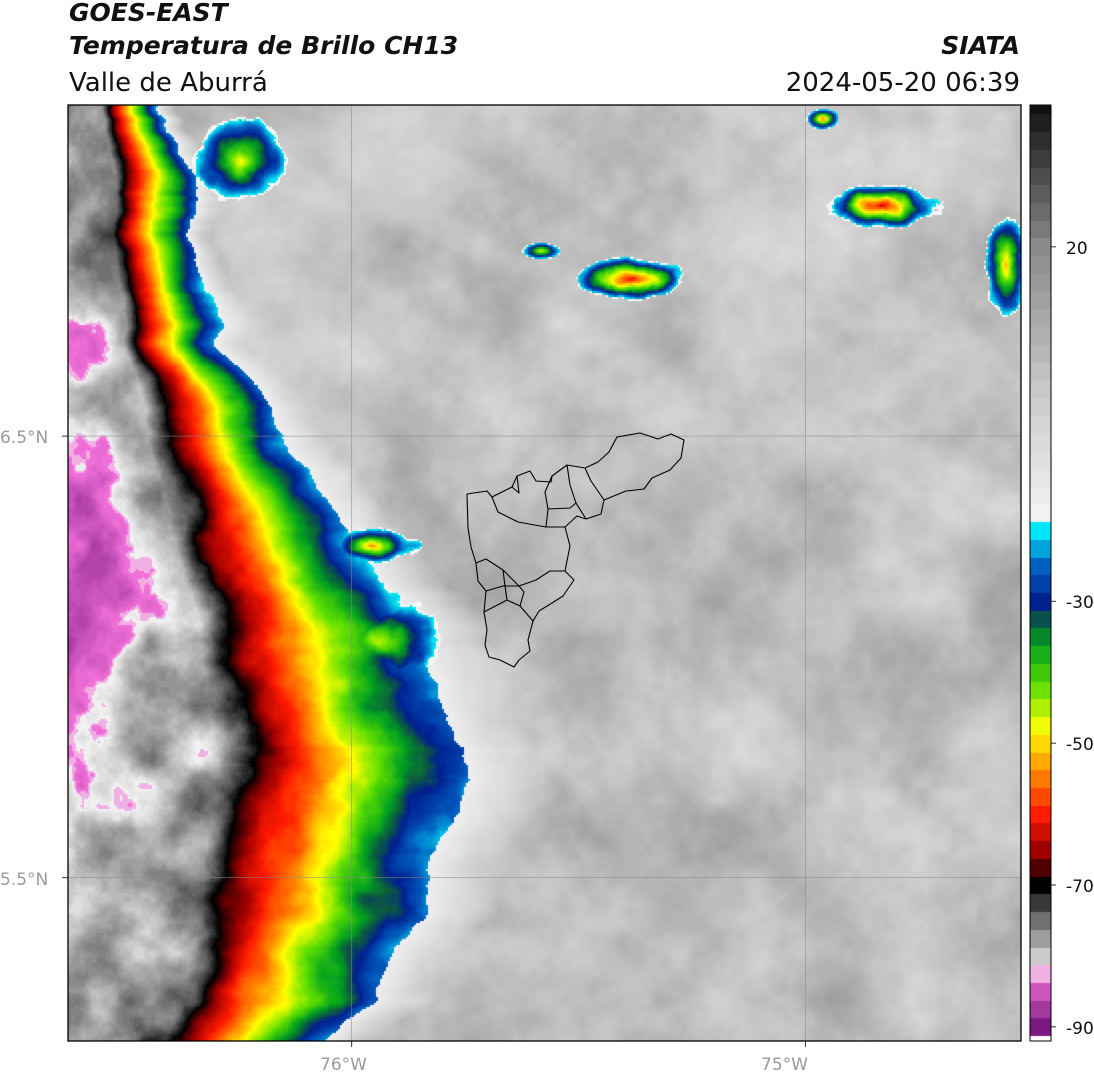  Describe the element at coordinates (1080, 745) in the screenshot. I see `colorbar-tick-label-minus-50: -50` at that location.